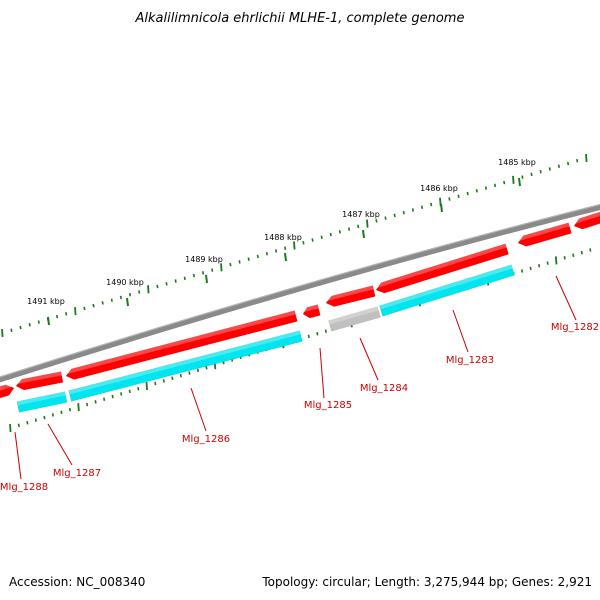 This screenshot has width=600, height=600. Describe the element at coordinates (441, 268) in the screenshot. I see `gene-arrow-1283-fwd` at that location.